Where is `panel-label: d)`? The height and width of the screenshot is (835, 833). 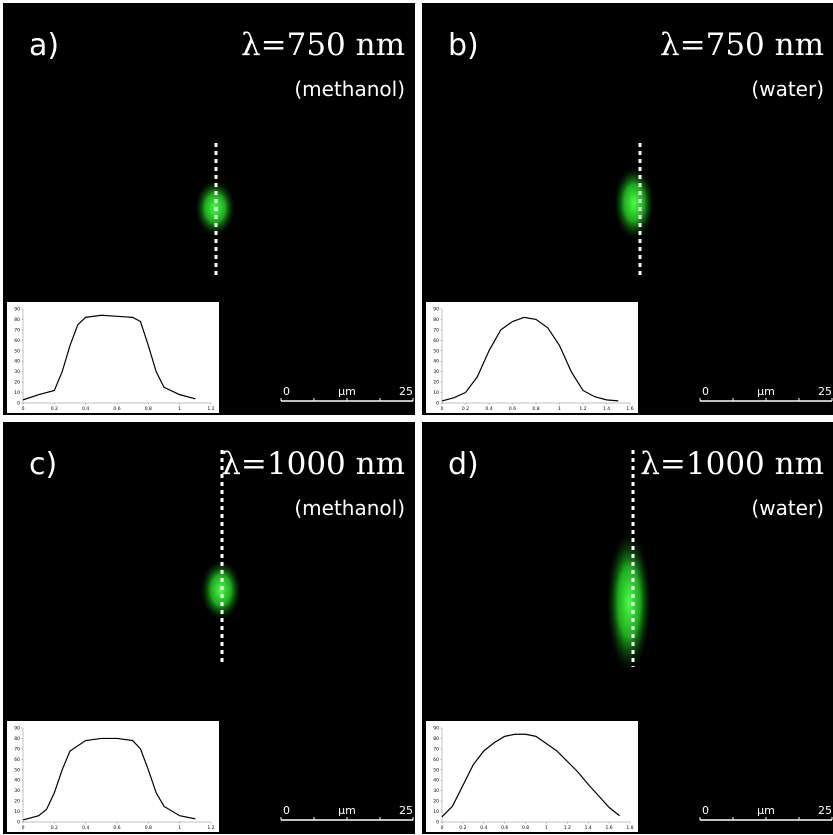
panel-label: d) is located at coordinates (463, 464).